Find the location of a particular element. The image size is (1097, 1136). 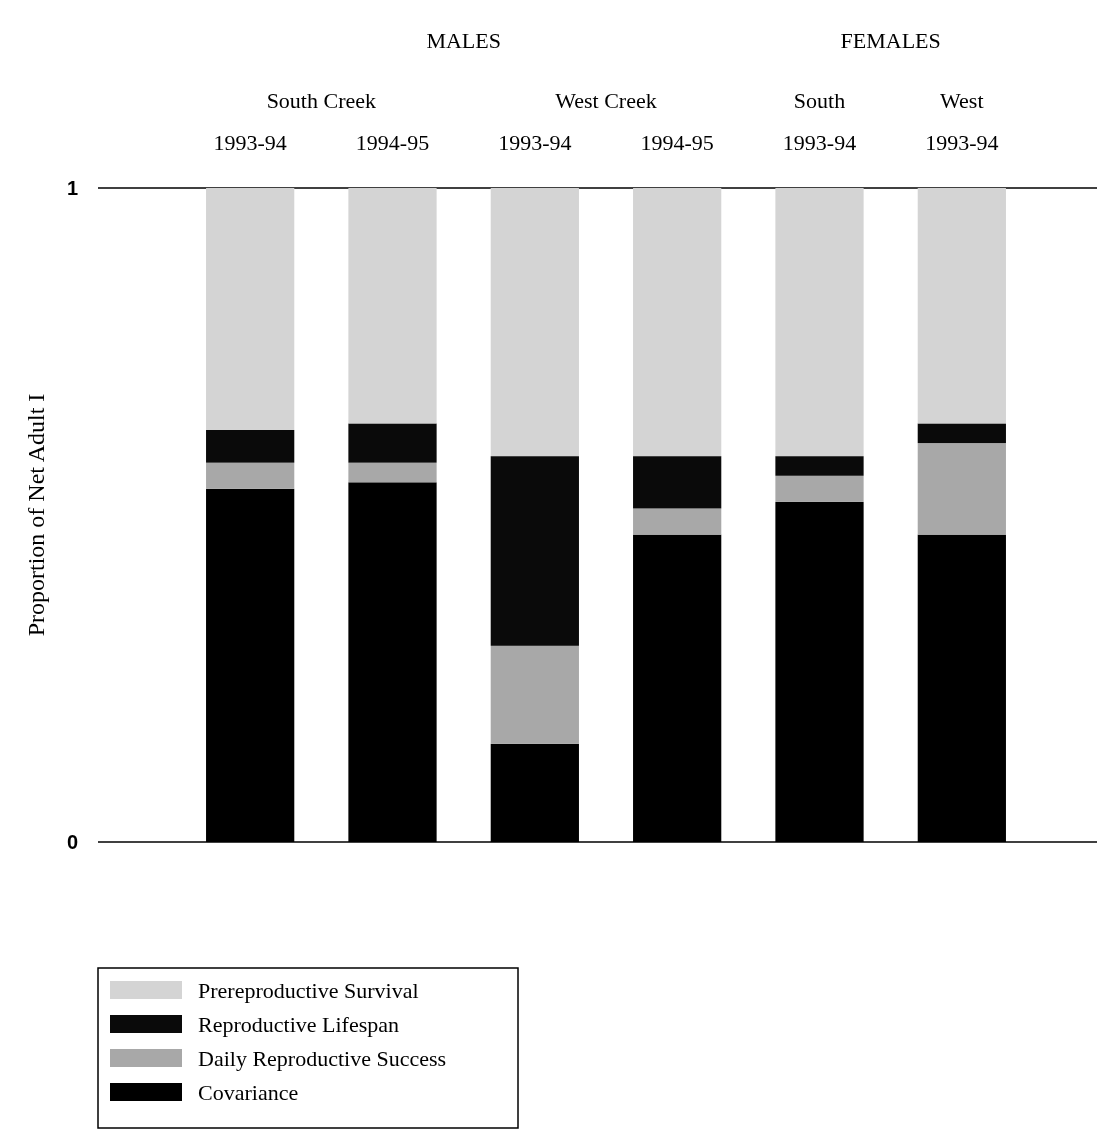

y-tick-label: 0 is located at coordinates (72, 842).